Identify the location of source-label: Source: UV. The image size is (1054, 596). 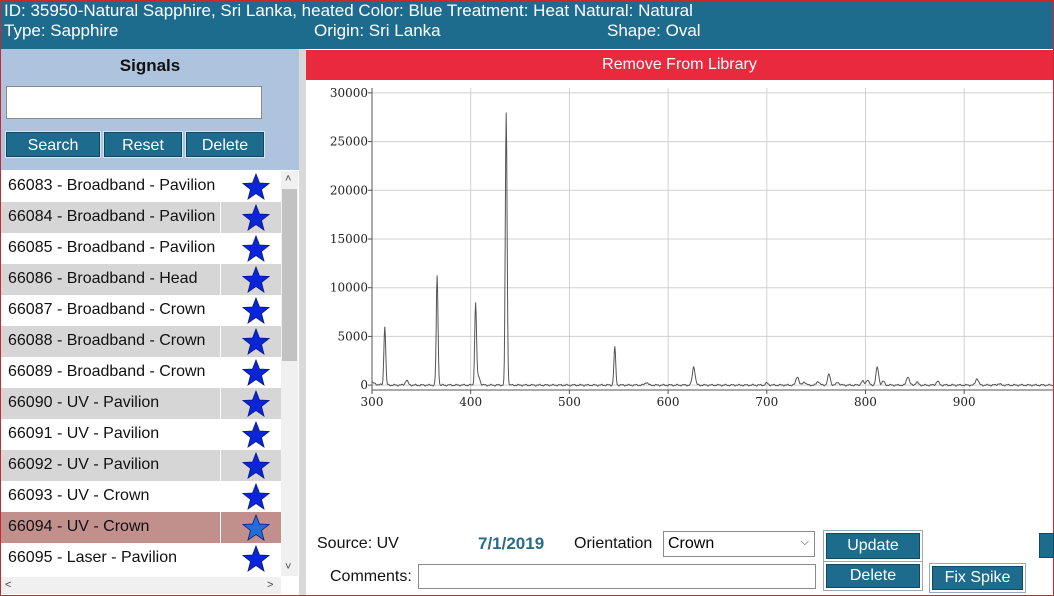
(358, 543).